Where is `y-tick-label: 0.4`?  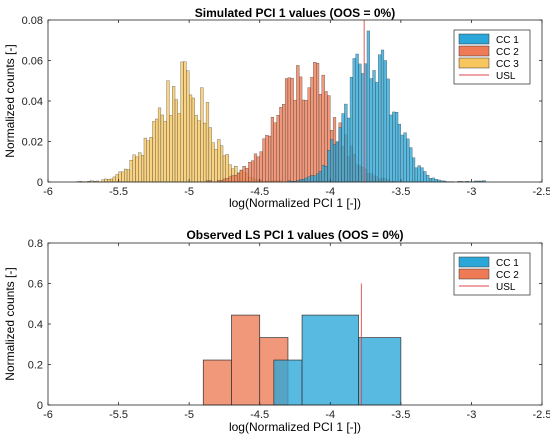
y-tick-label: 0.4 is located at coordinates (35, 325).